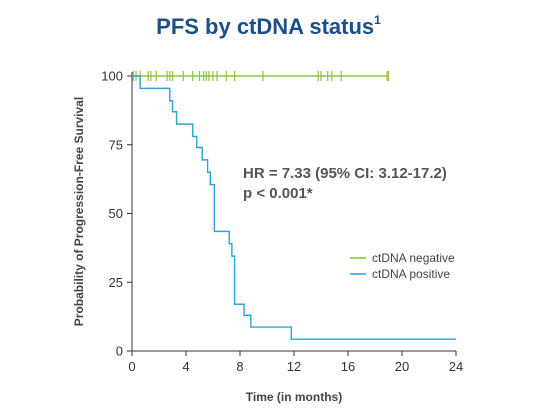 The image size is (537, 416). Describe the element at coordinates (345, 173) in the screenshot. I see `hr-annotation-line: HR = 7.33 (95% CI: 3.12-17.2)` at that location.